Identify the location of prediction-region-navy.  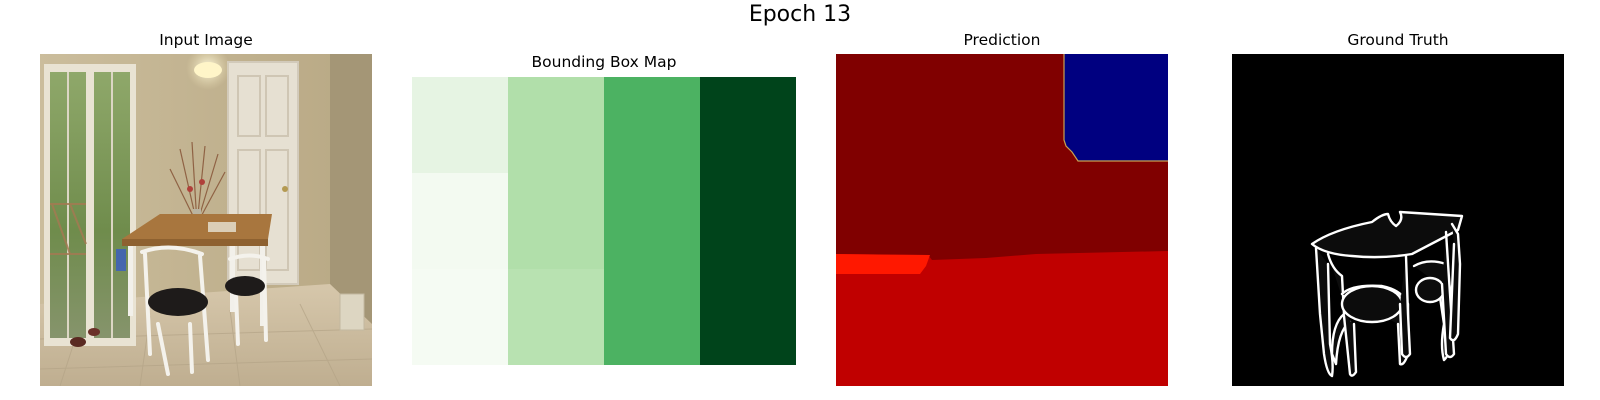
(1116, 107).